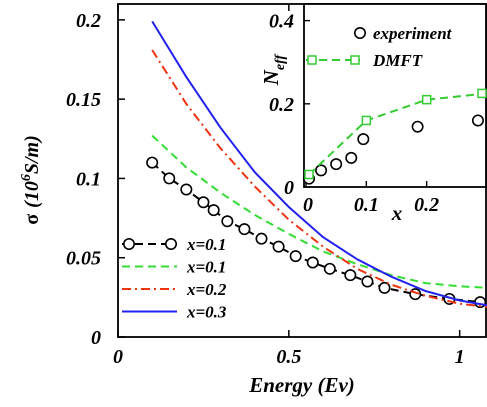 The image size is (487, 407). I want to click on inset-y-tick-label: 0, so click(289, 188).